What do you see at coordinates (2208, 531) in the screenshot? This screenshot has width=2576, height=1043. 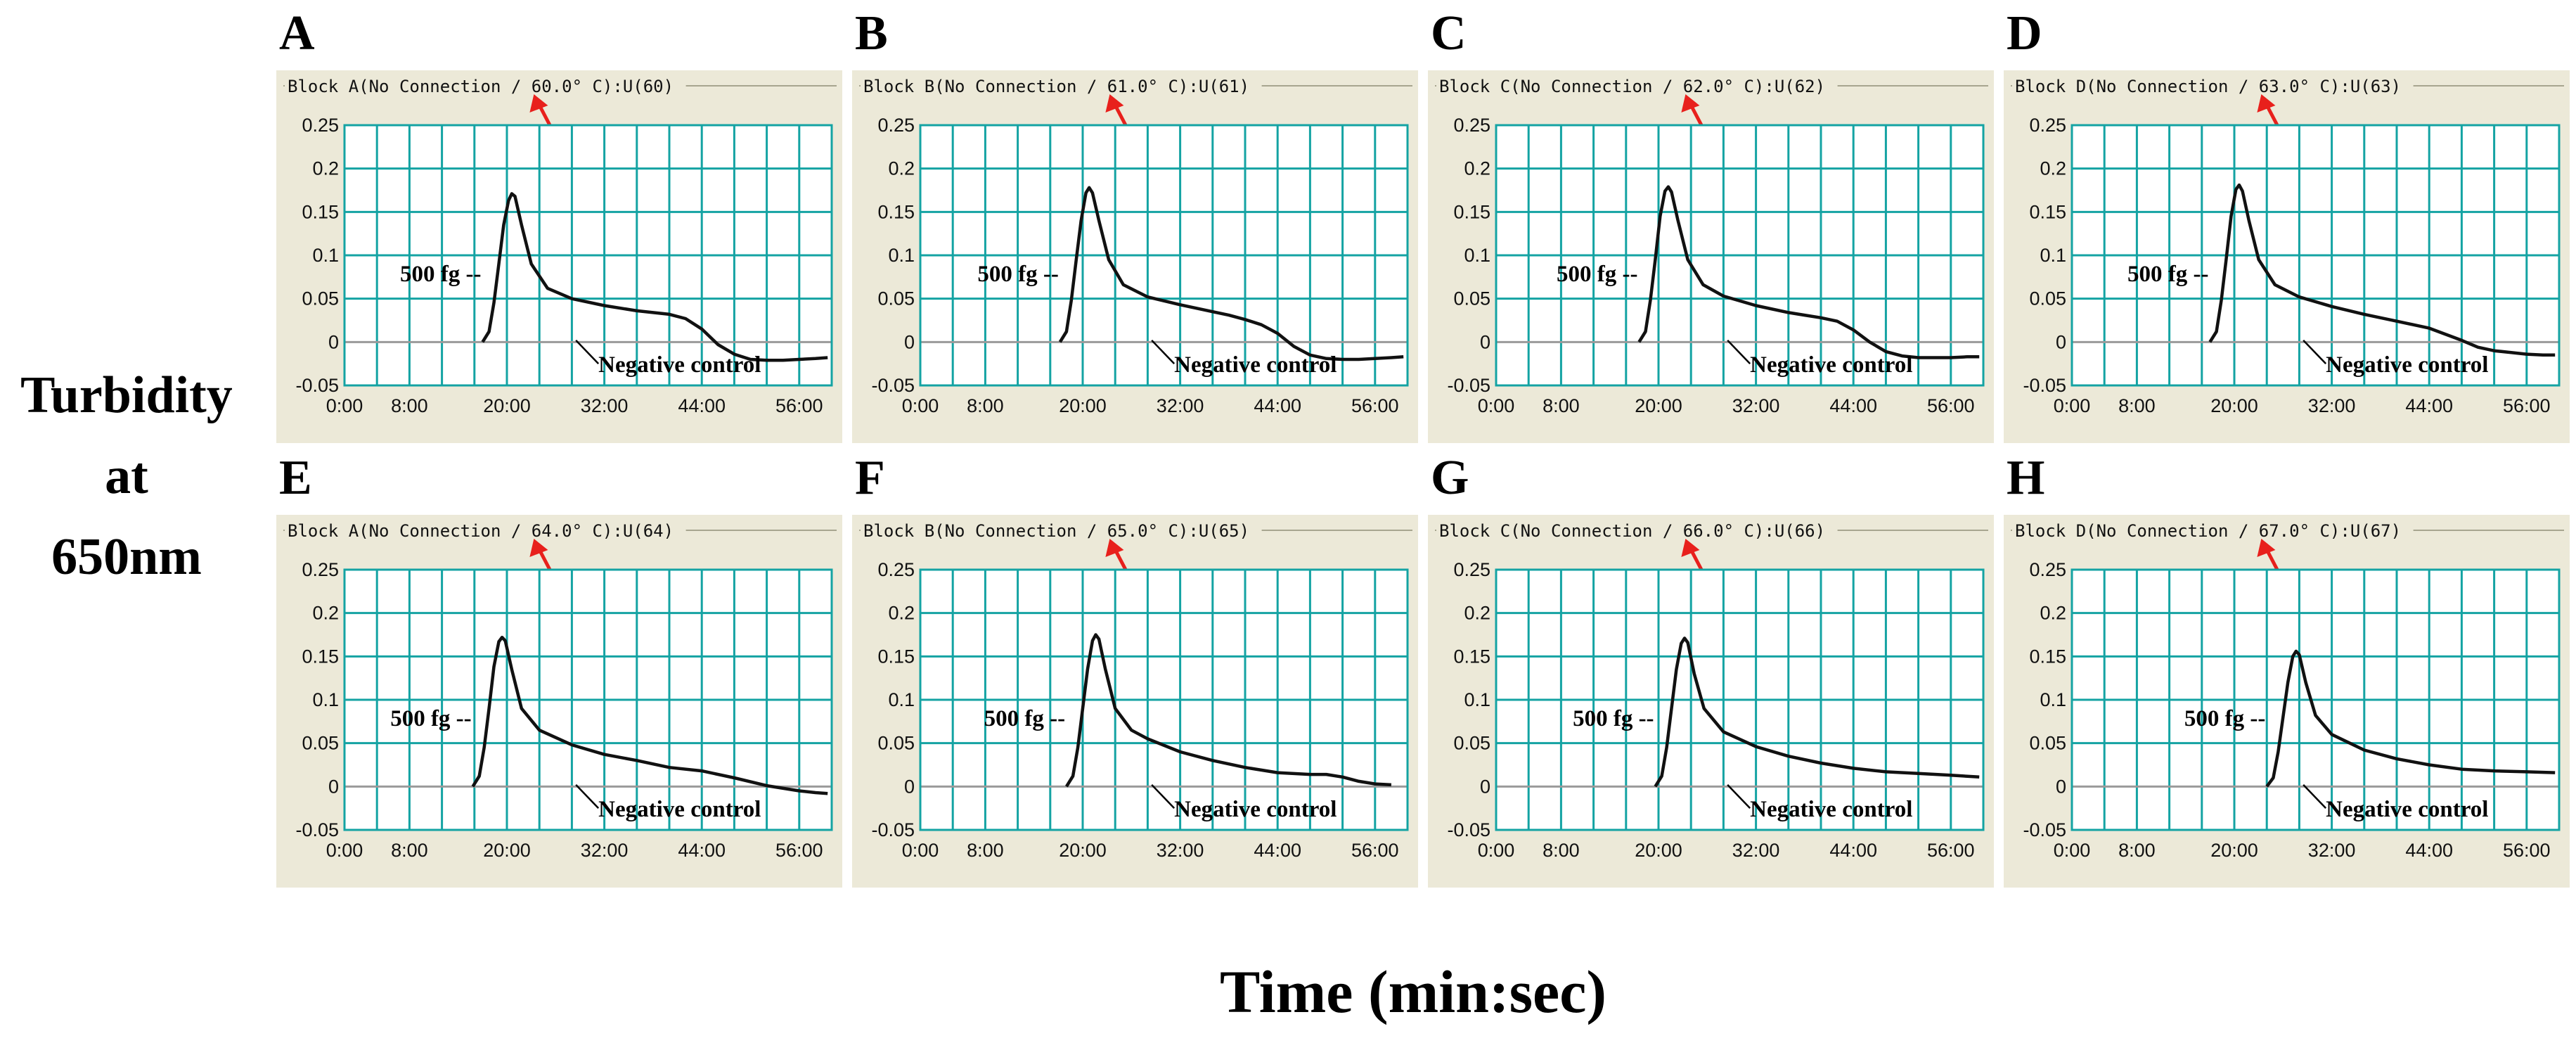 I see `panel-title-h: Block D(No Connection / 67.0° C):U(67)` at bounding box center [2208, 531].